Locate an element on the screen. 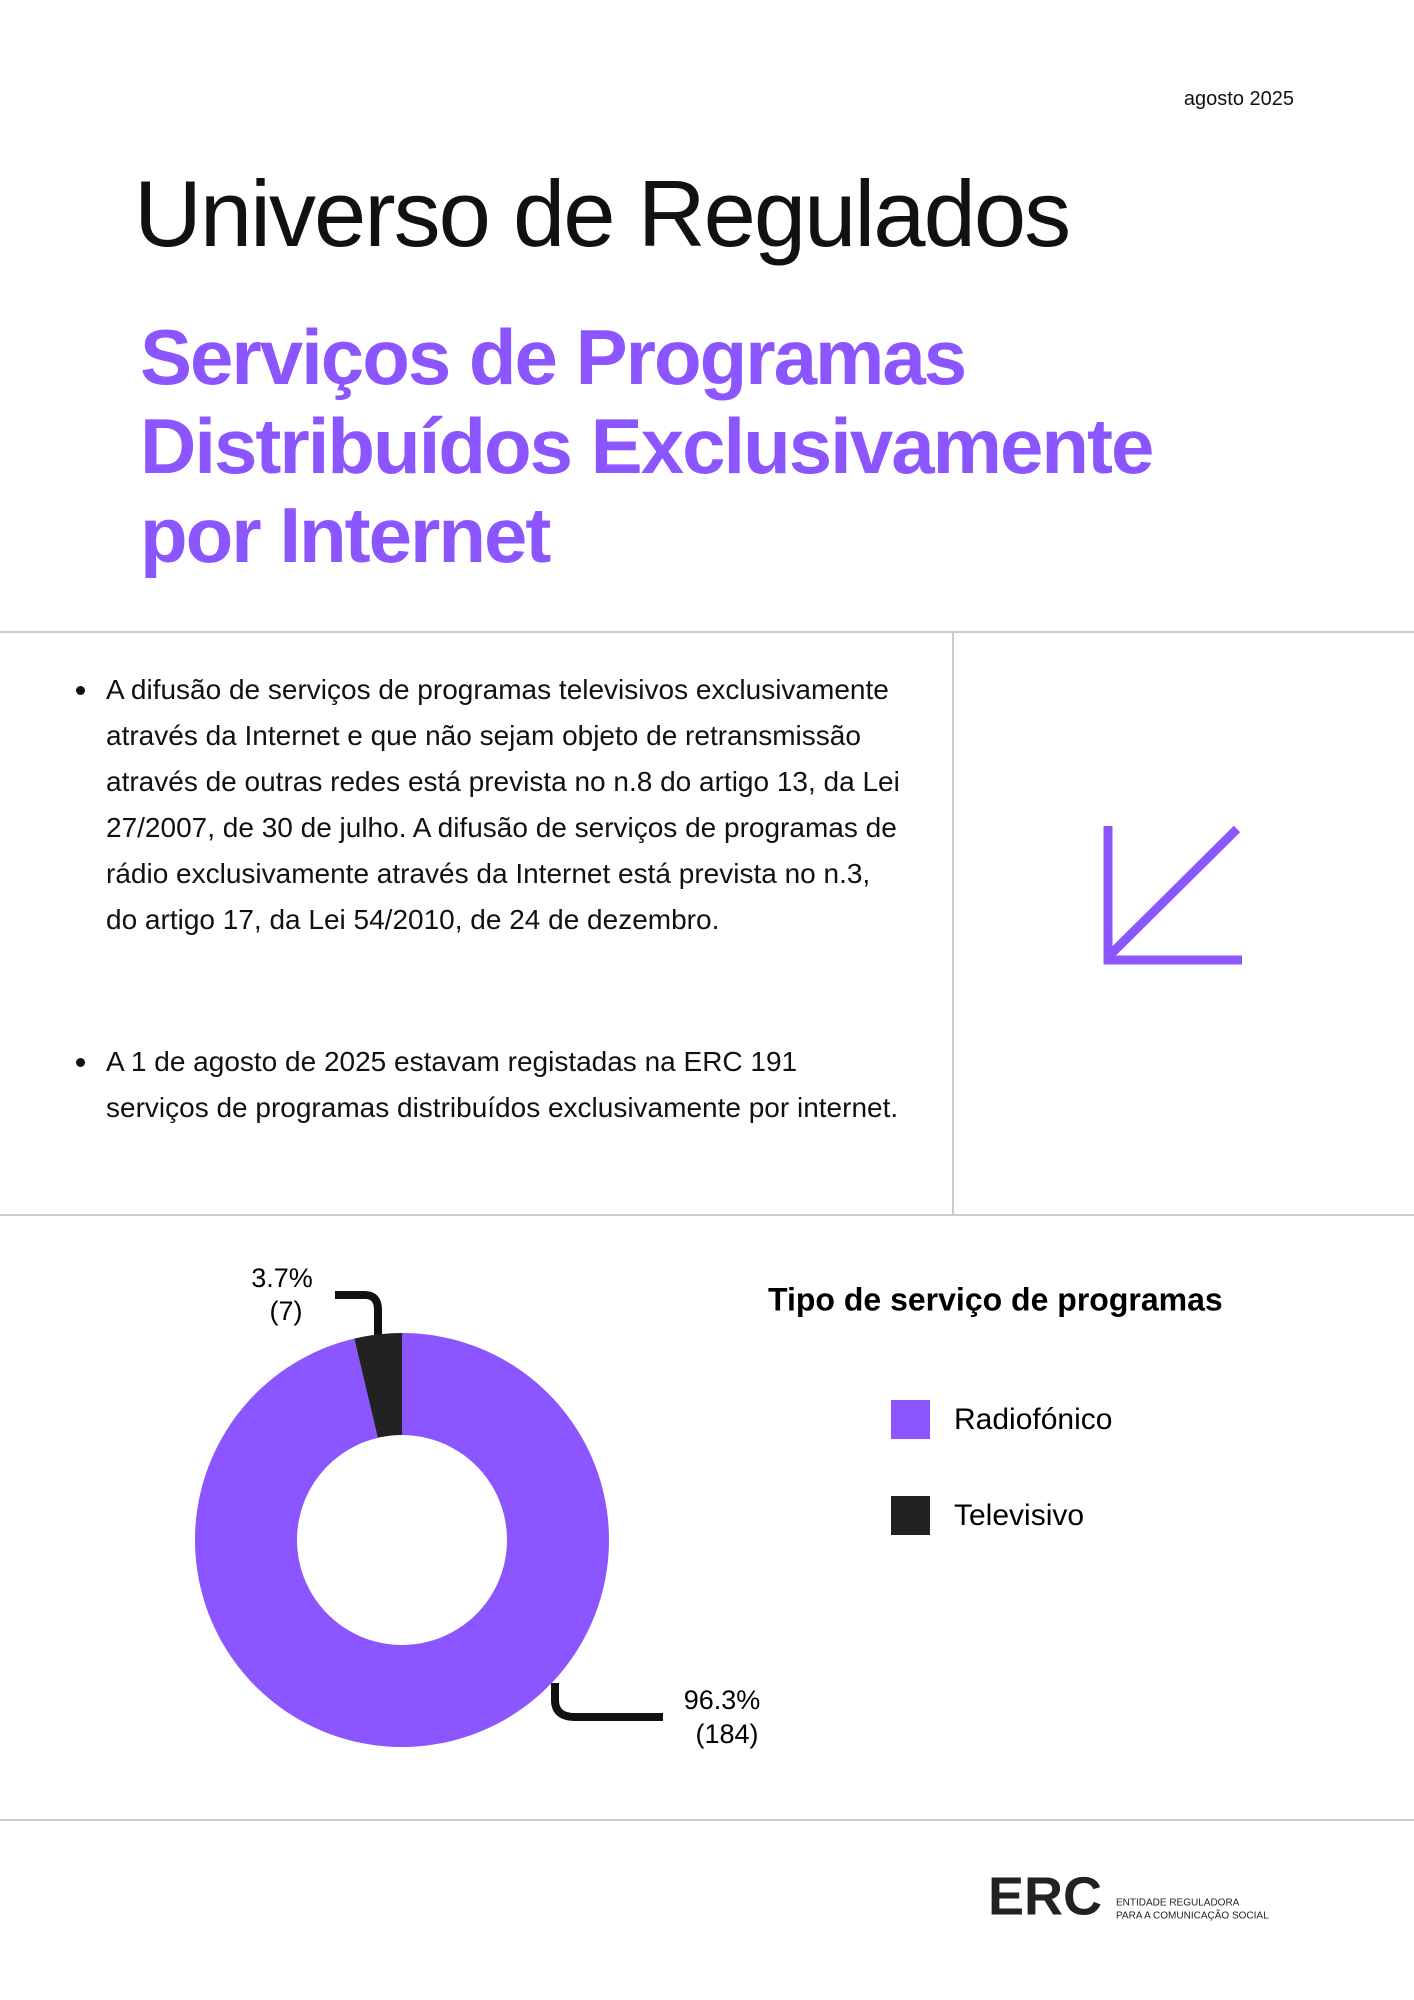 The width and height of the screenshot is (1414, 2000). subtitle: por Internet is located at coordinates (345, 535).